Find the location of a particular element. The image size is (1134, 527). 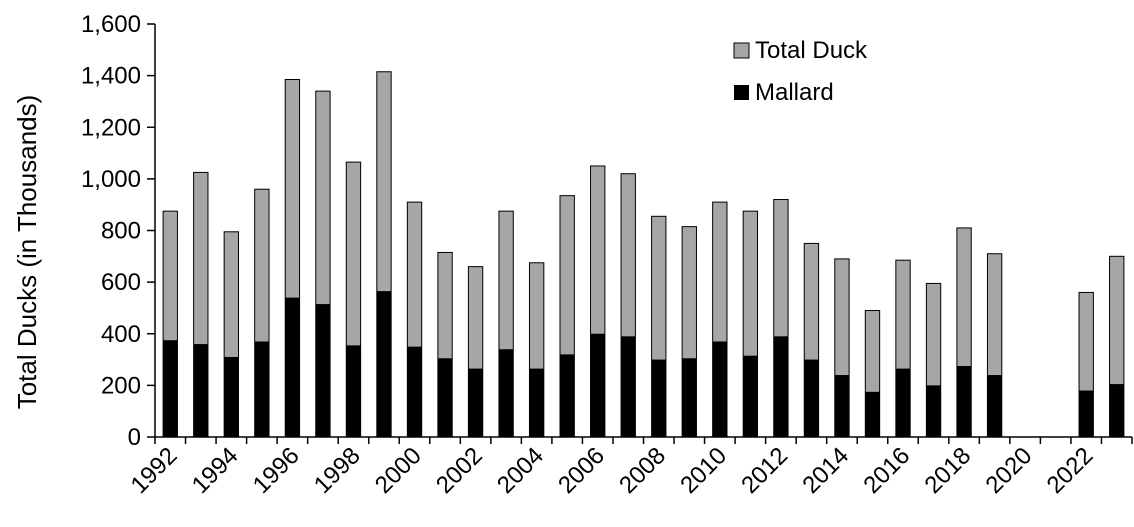

x-tick-label: 1994 is located at coordinates (215, 470).